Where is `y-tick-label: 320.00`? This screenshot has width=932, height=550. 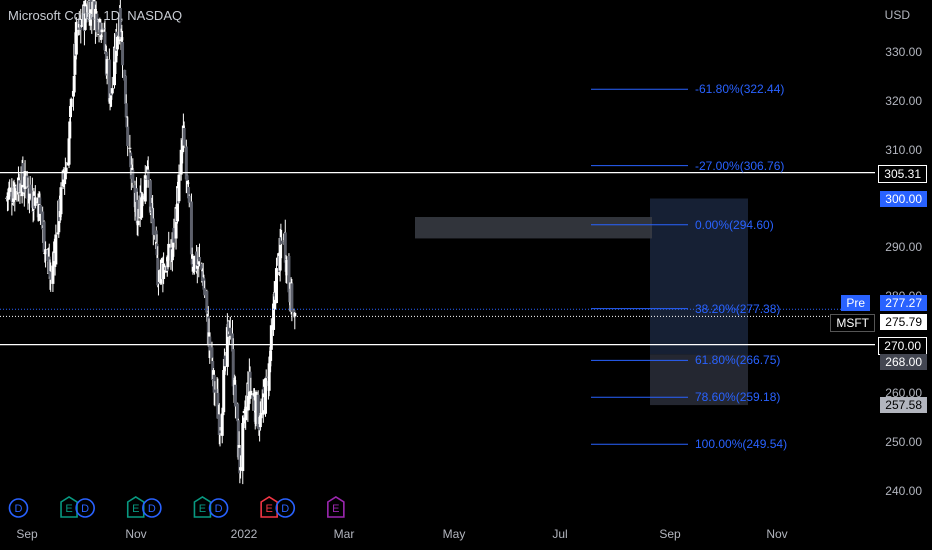 y-tick-label: 320.00 is located at coordinates (903, 101).